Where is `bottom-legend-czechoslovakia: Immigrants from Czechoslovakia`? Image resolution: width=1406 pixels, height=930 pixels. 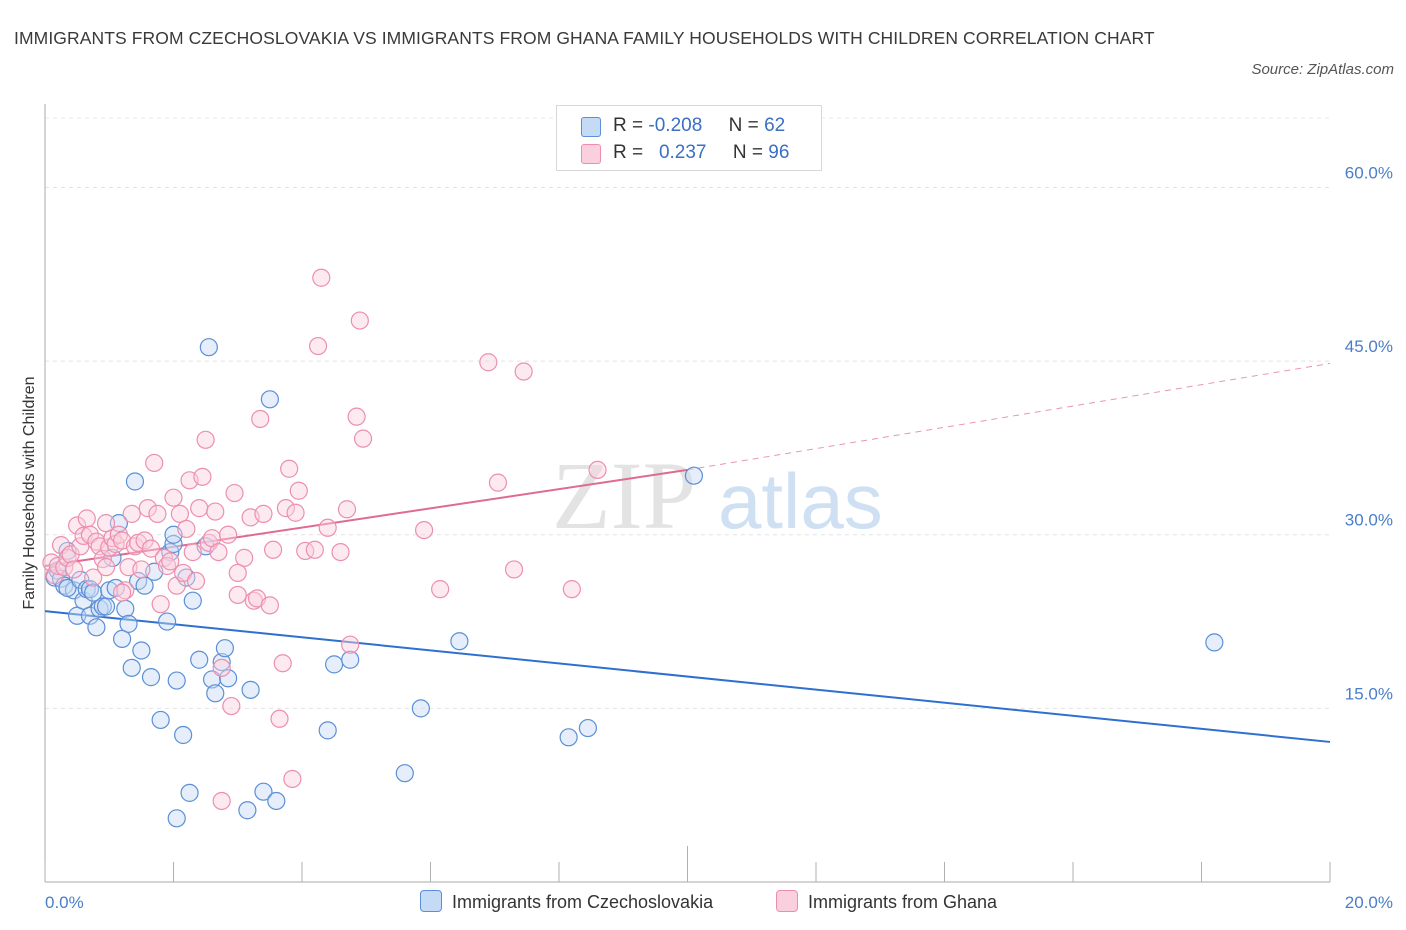
bottom-legend-czechoslovakia: Immigrants from Czechoslovakia is located at coordinates (566, 901).